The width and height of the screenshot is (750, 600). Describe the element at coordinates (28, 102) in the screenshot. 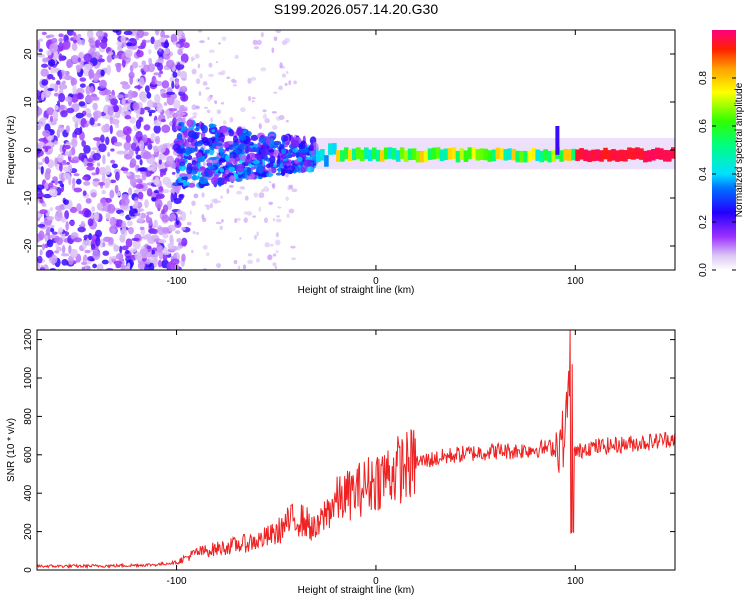

I see `spectrogram-y-tick-label: 10` at that location.